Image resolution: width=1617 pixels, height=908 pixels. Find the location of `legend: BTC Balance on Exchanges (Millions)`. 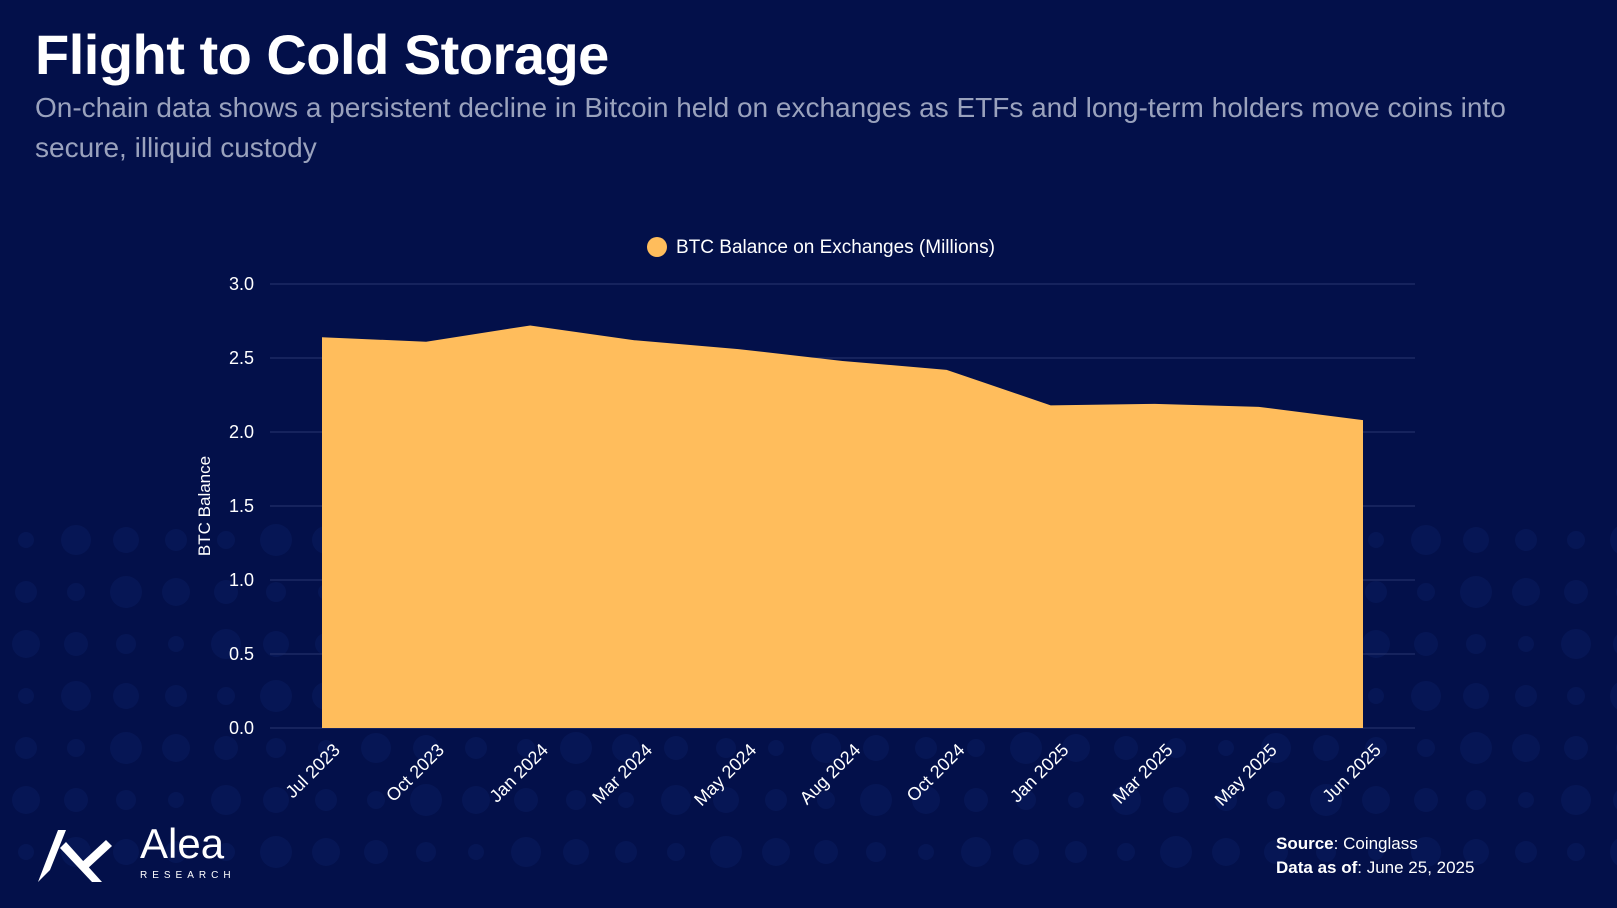

legend: BTC Balance on Exchanges (Millions) is located at coordinates (821, 247).